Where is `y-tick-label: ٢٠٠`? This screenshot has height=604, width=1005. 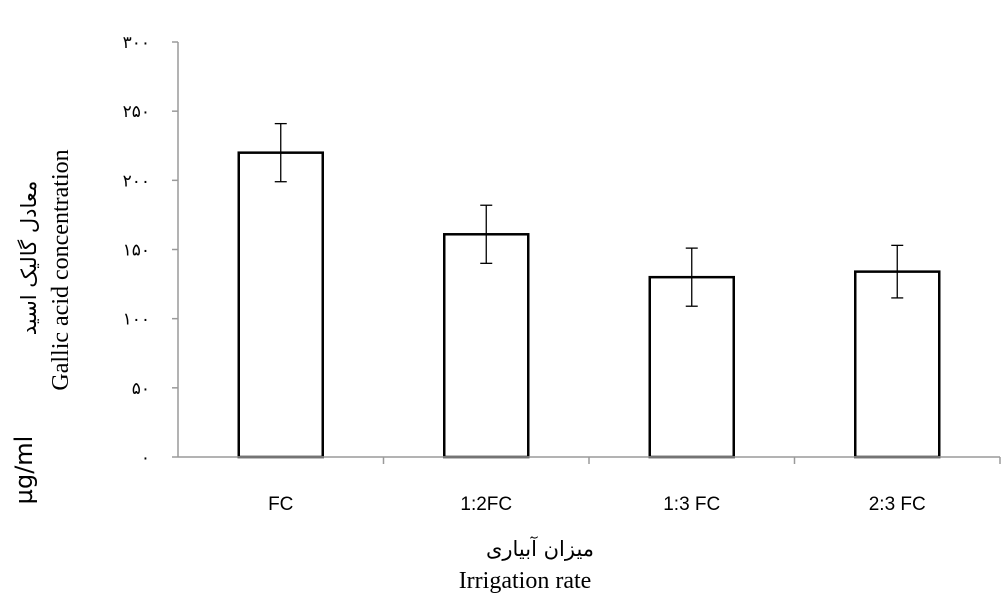 y-tick-label: ٢٠٠ is located at coordinates (136, 181).